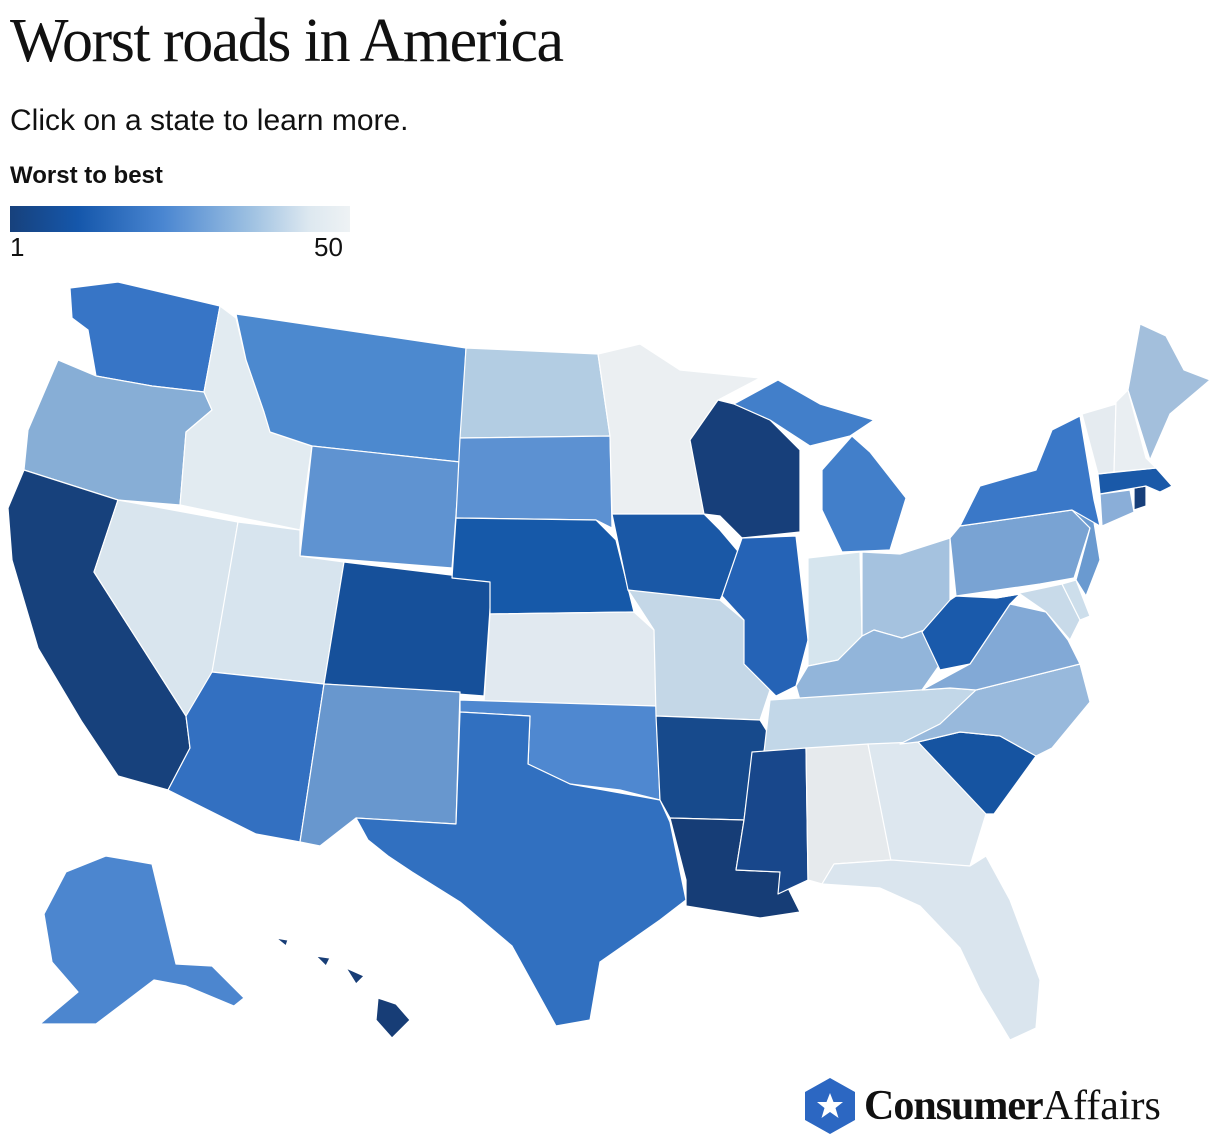 This screenshot has width=1220, height=1146. I want to click on state-tx, so click(521, 869).